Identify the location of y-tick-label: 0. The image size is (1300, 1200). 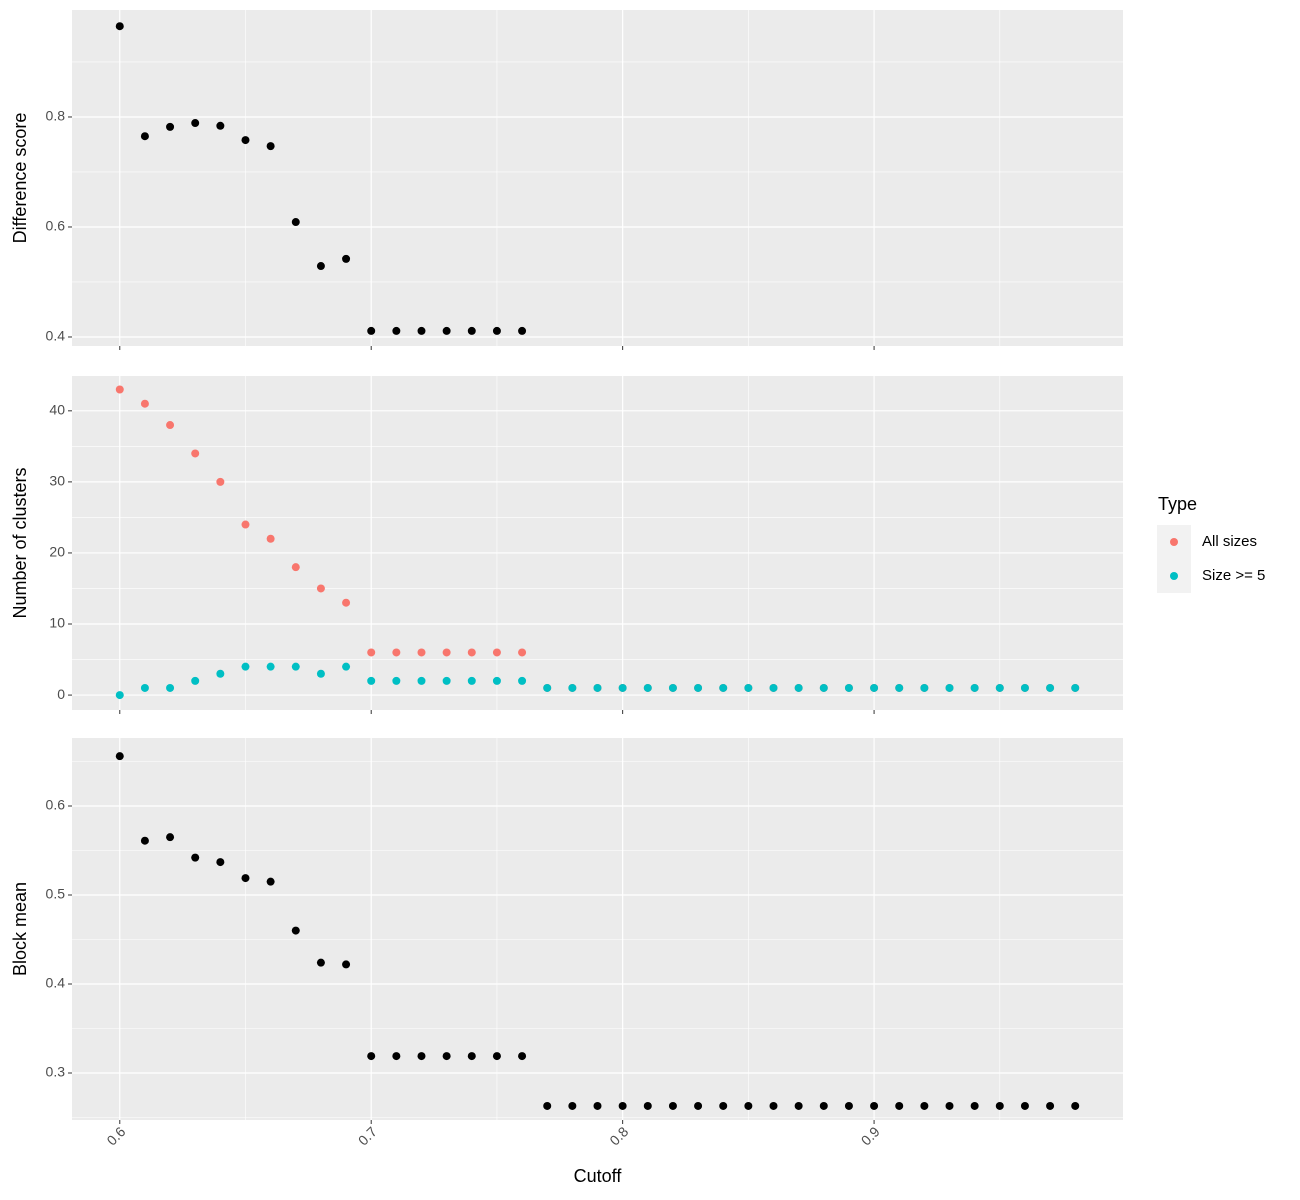
(61, 694).